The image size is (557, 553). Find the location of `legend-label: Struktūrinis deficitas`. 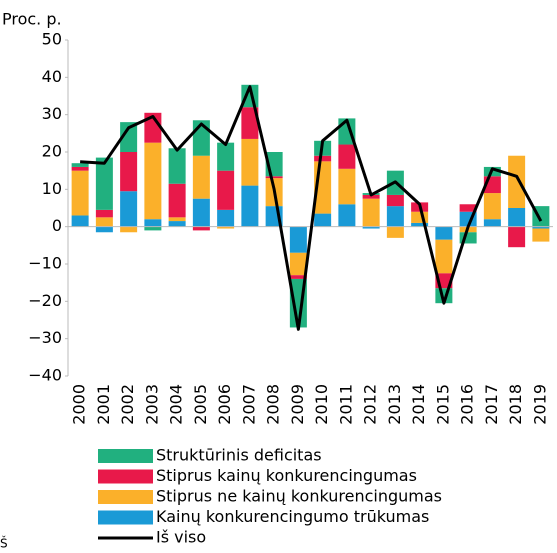

legend-label: Struktūrinis deficitas is located at coordinates (239, 455).